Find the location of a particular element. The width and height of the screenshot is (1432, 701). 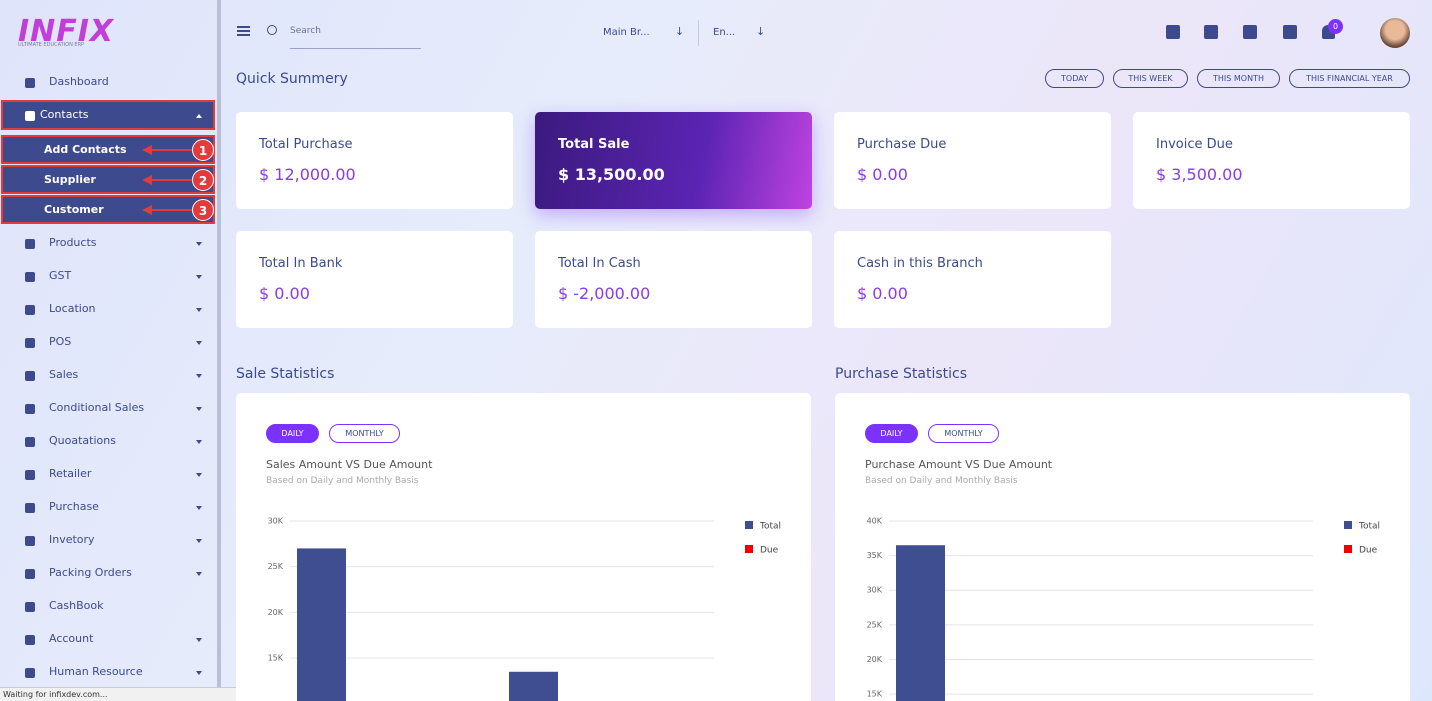

summary-card: Total Purchase $ 12,000.00 is located at coordinates (374, 160).